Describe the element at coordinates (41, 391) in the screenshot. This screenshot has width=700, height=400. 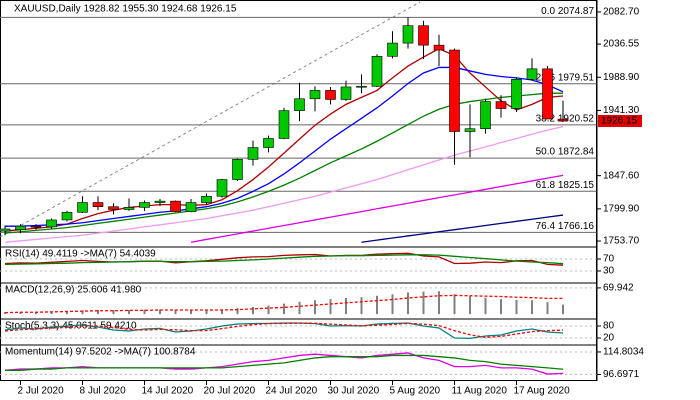
I see `x-tick-label: 2 Jul 2020` at that location.